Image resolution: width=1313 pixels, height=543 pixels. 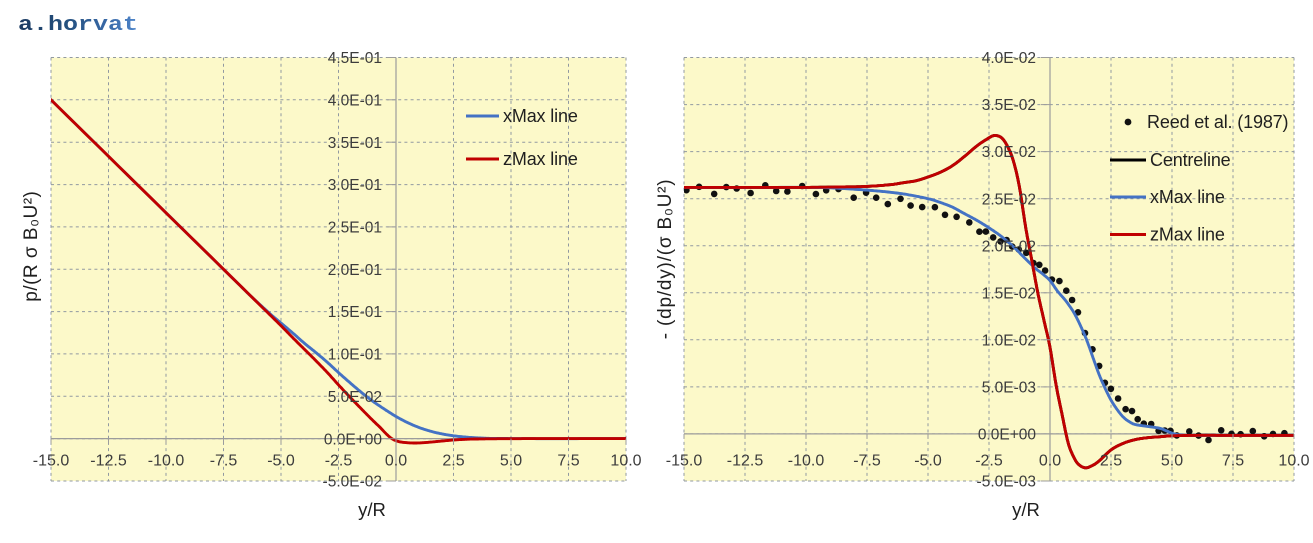 What do you see at coordinates (355, 312) in the screenshot?
I see `svg-text: 1.5E-01` at bounding box center [355, 312].